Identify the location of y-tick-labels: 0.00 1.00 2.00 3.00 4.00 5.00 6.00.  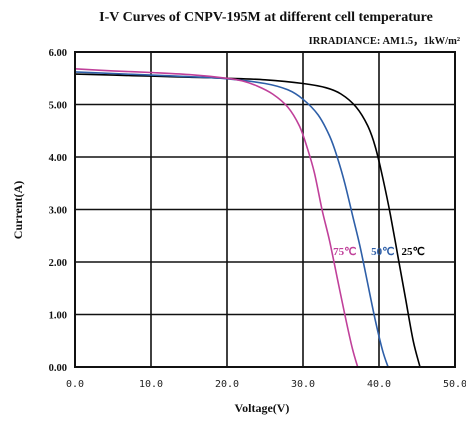
(58, 211).